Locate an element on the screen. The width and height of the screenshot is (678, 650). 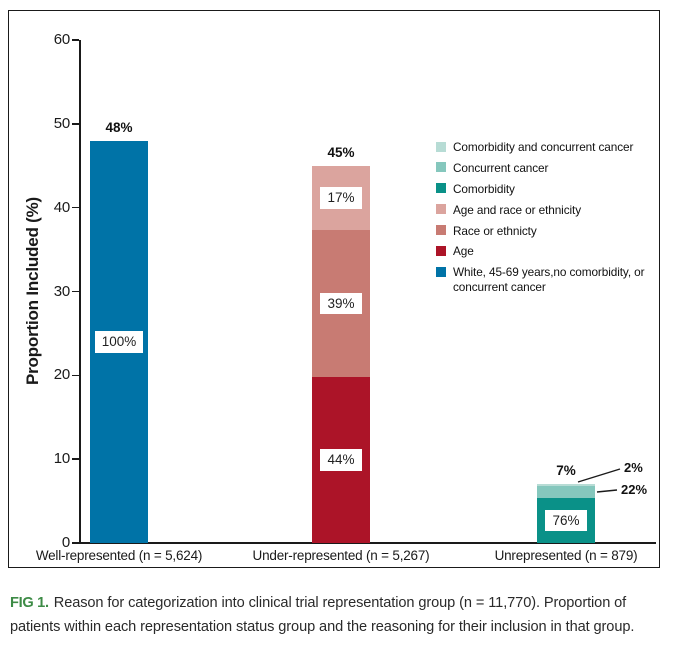
segment-value-label: 76% is located at coordinates (566, 520).